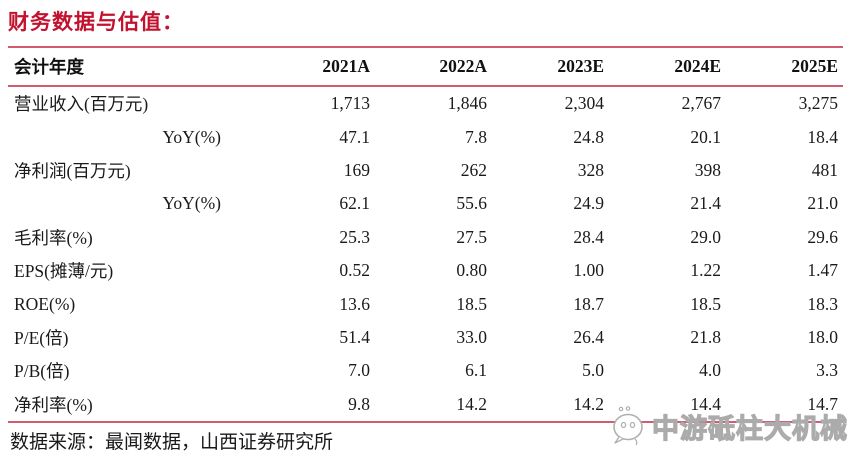  What do you see at coordinates (476, 136) in the screenshot?
I see `cell-value: 7.8` at bounding box center [476, 136].